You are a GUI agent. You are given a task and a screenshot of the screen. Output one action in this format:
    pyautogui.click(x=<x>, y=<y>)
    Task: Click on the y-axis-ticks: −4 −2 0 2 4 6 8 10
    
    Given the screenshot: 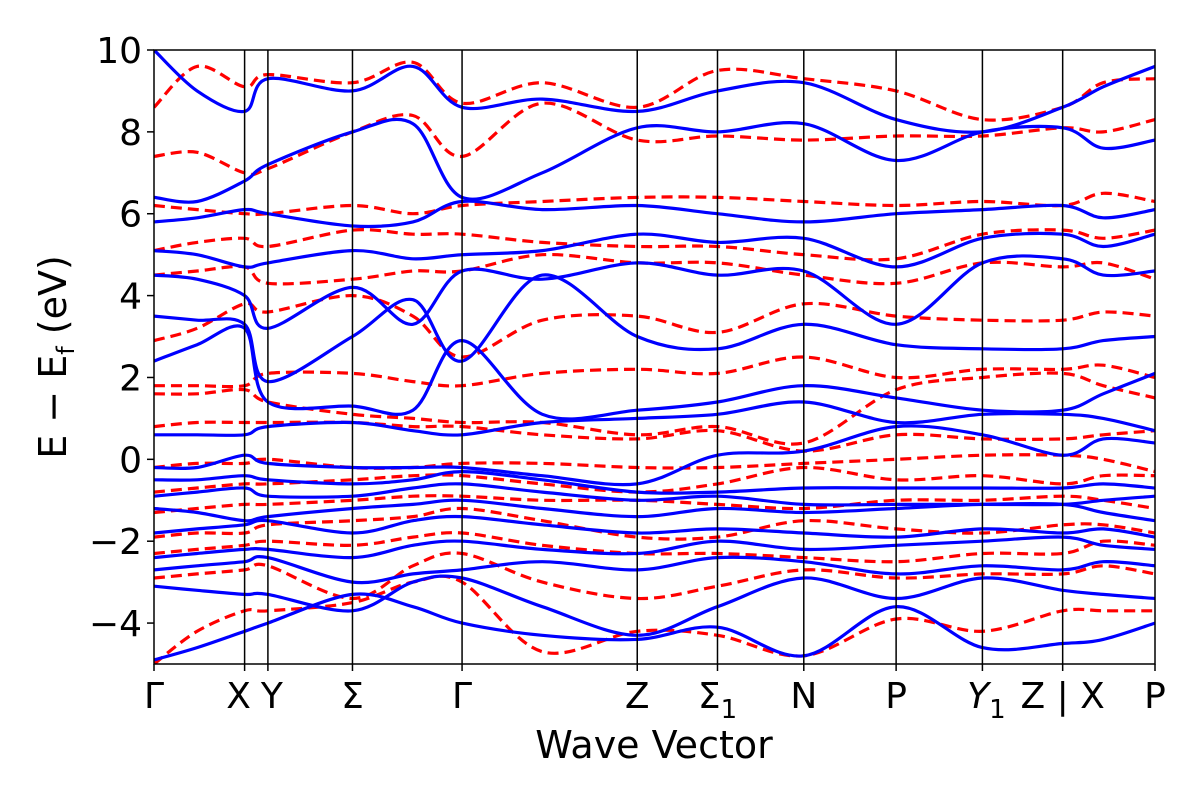 What is the action you would take?
    pyautogui.click(x=121, y=338)
    